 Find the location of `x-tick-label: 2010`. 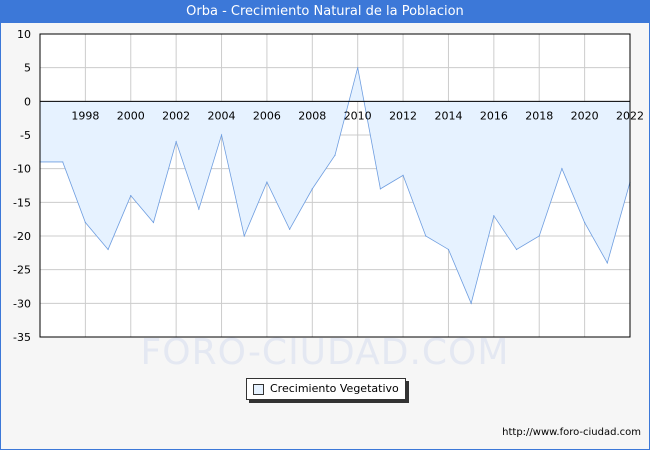

x-tick-label: 2010 is located at coordinates (358, 115).